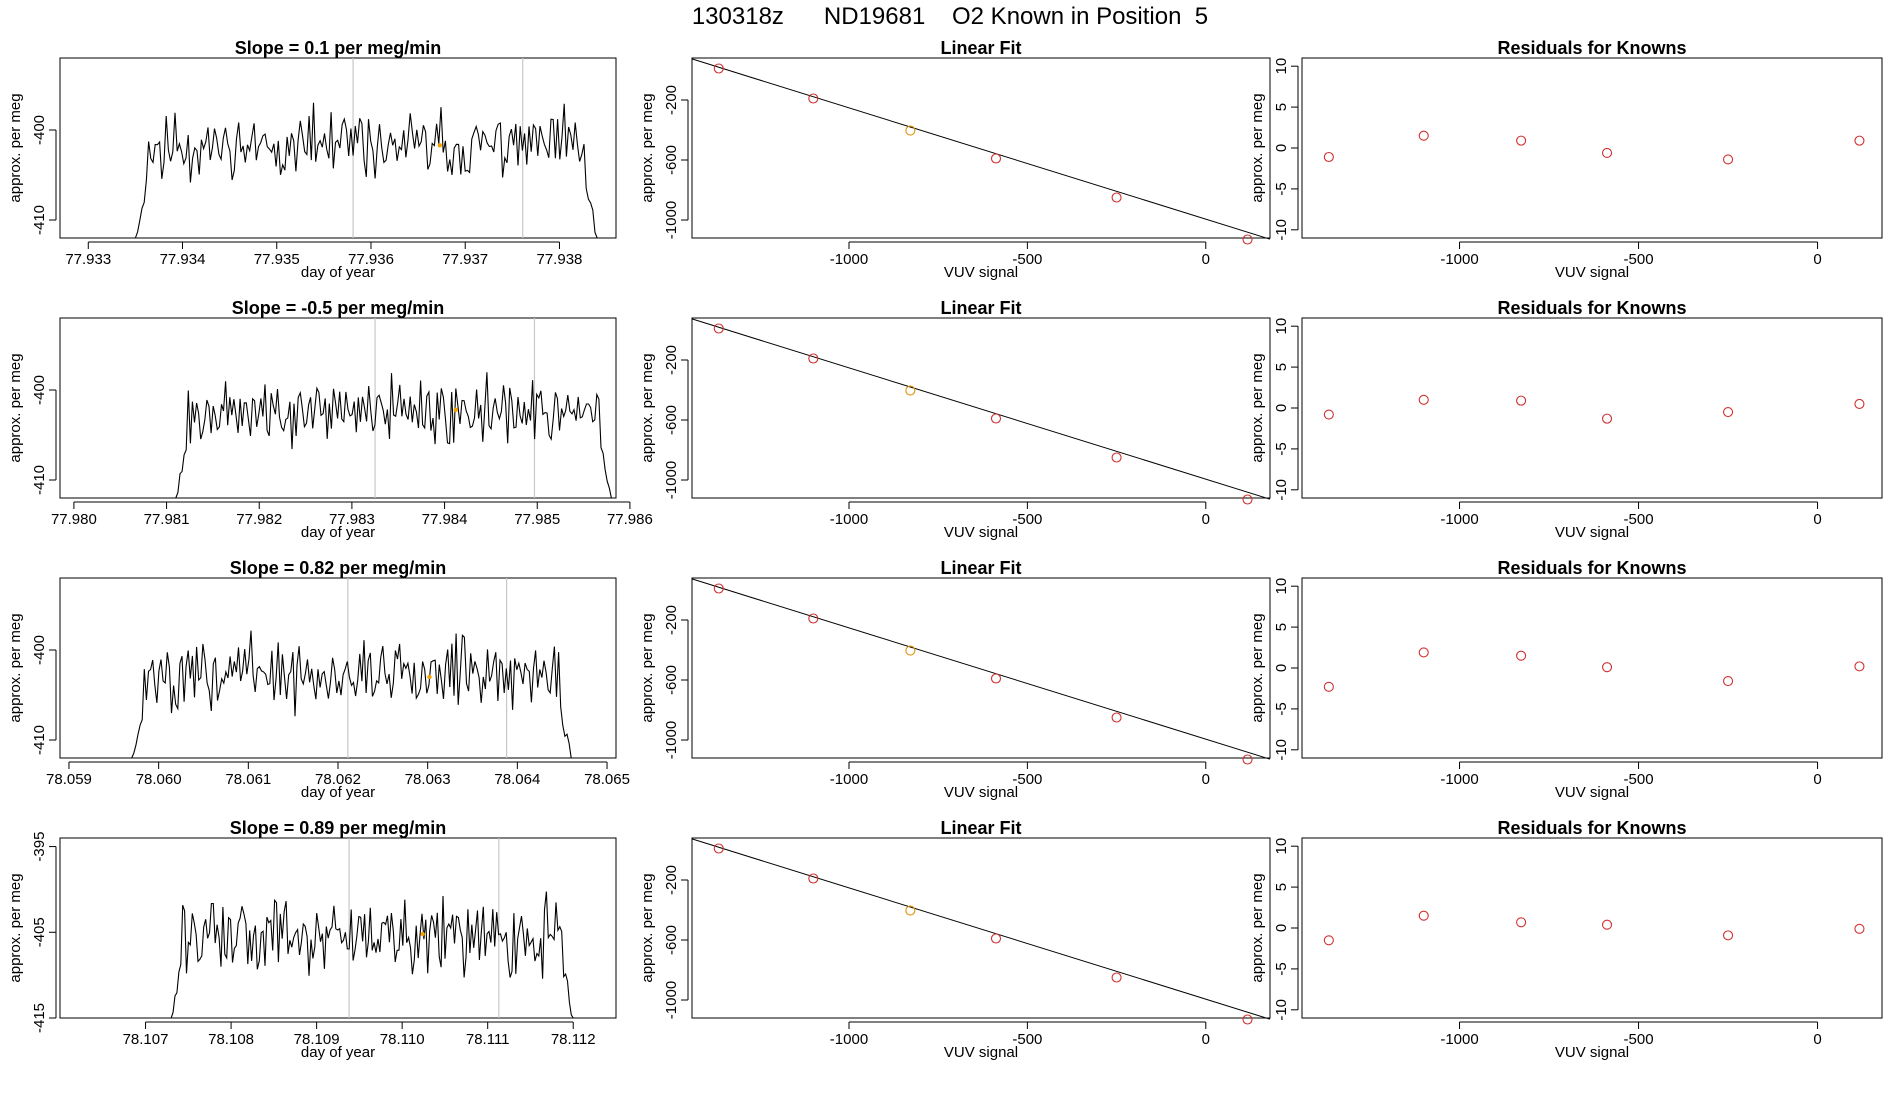 This screenshot has height=1100, width=1900. Describe the element at coordinates (1281, 586) in the screenshot. I see `y-tick-label: 10` at that location.